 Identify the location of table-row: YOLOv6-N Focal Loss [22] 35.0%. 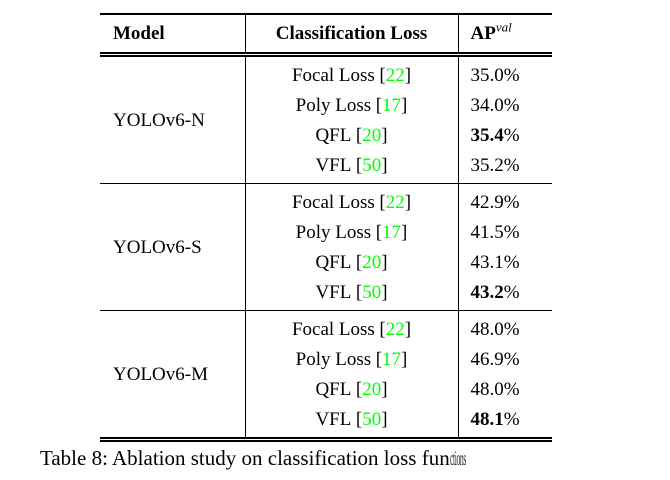
(326, 92).